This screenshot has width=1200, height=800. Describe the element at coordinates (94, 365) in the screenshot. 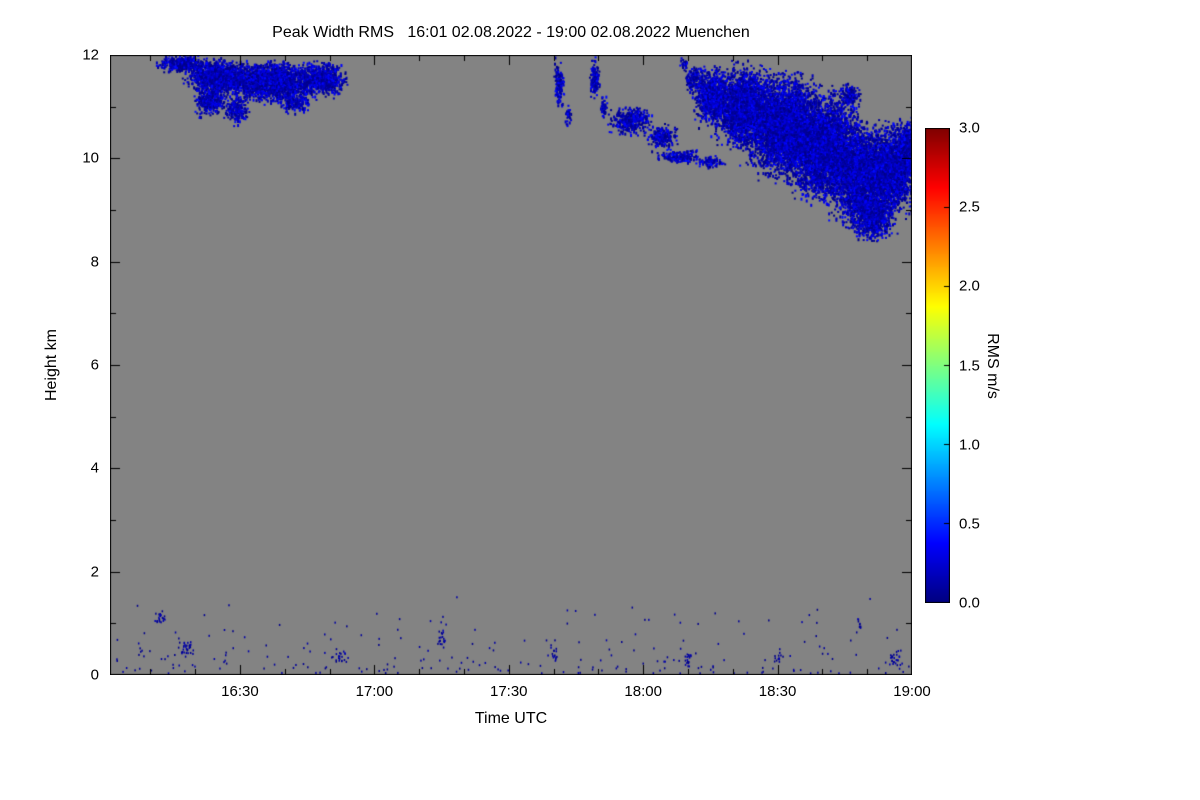

I see `y-tick-label: 6` at that location.